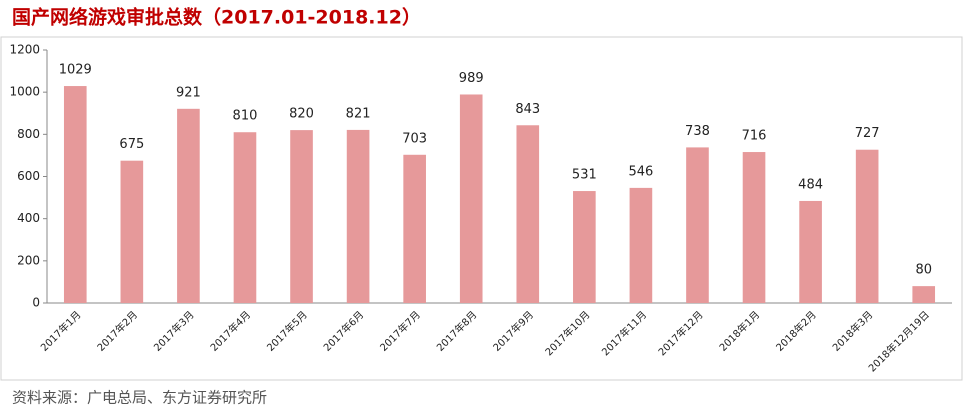  What do you see at coordinates (567, 333) in the screenshot?
I see `x-tick-label: 2017年10月` at bounding box center [567, 333].